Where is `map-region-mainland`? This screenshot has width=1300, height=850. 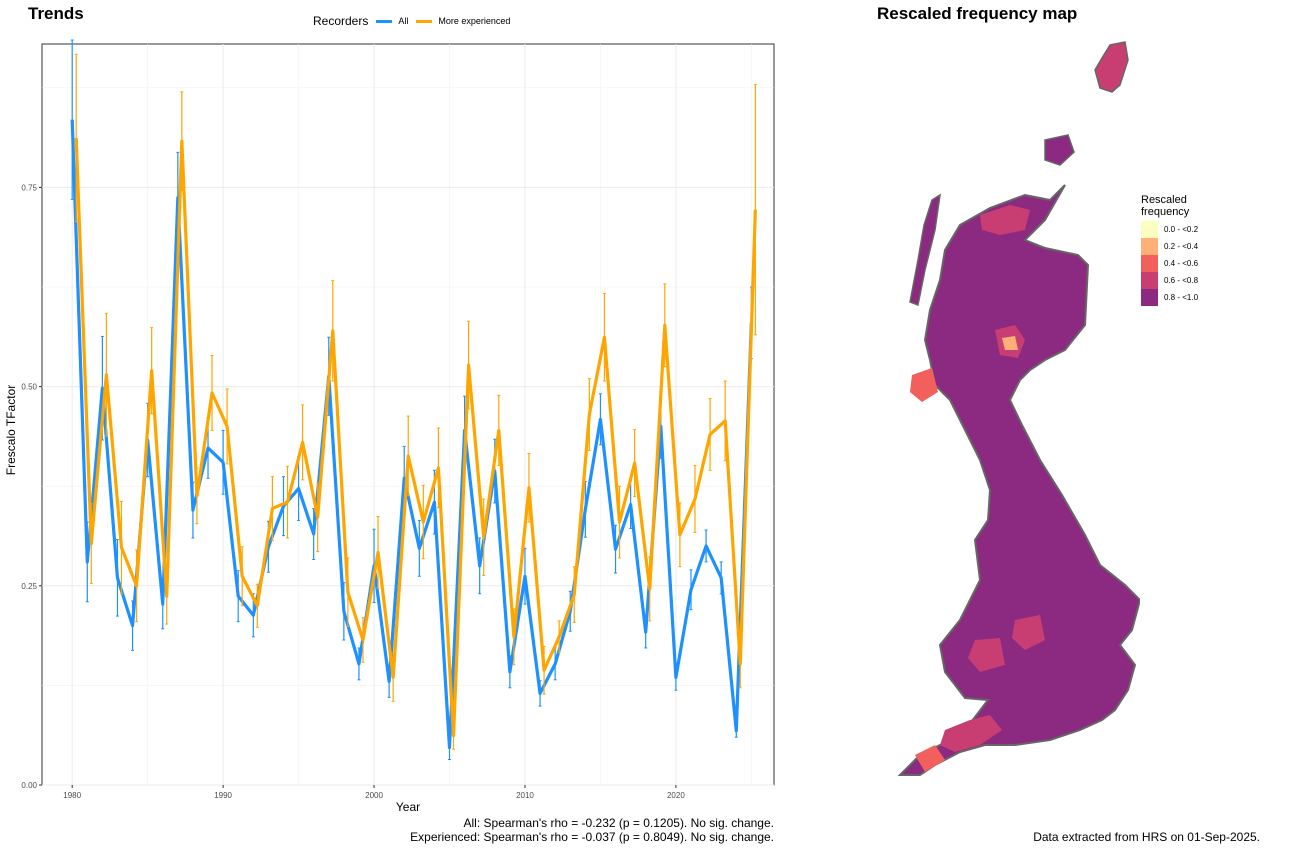
map-region-mainland is located at coordinates (1018, 480).